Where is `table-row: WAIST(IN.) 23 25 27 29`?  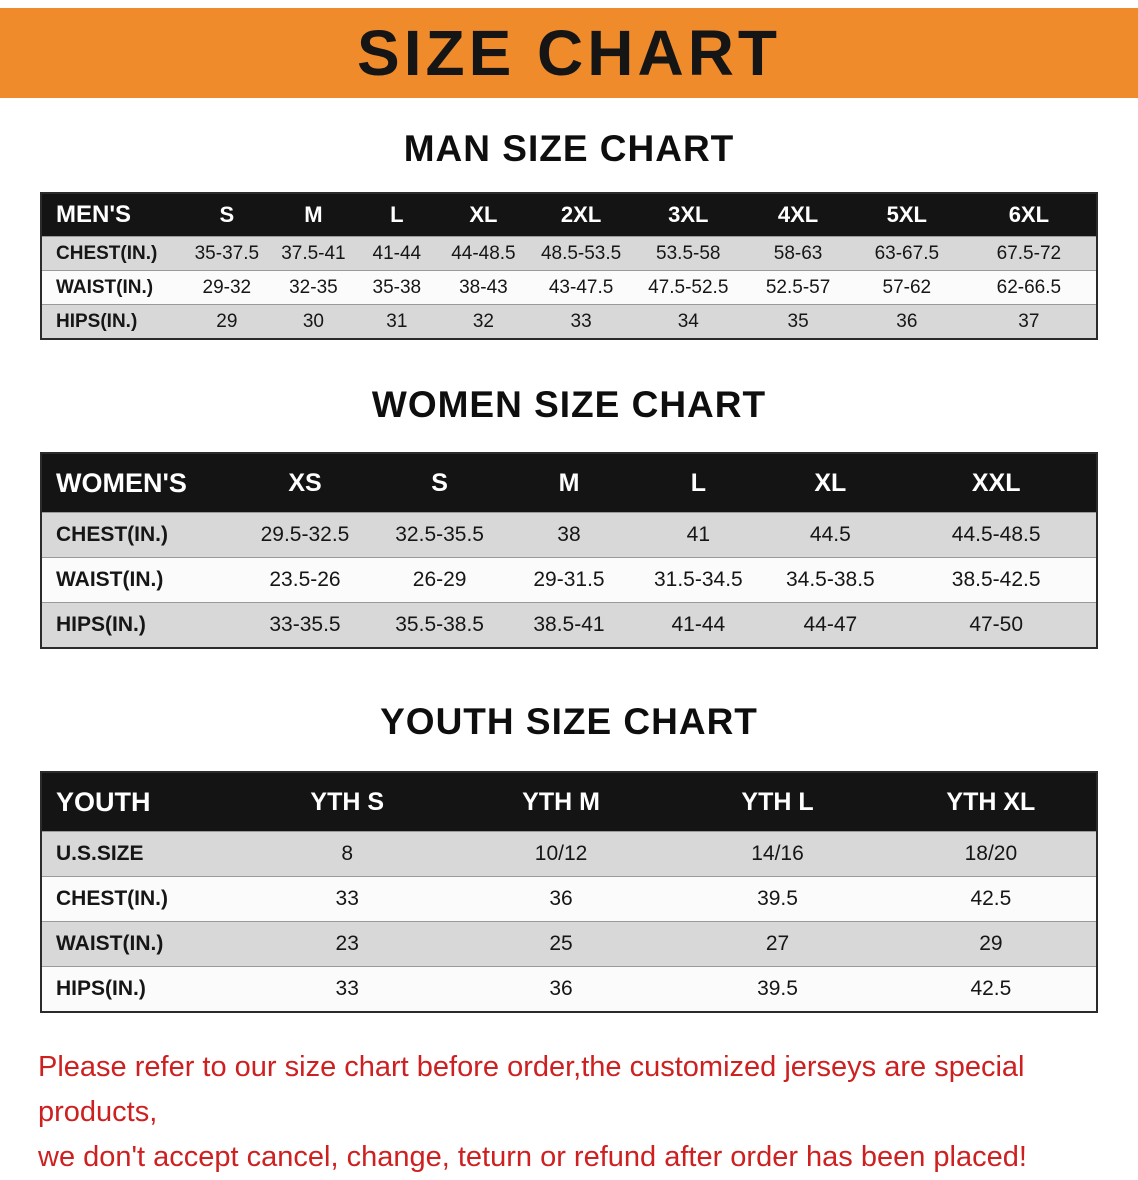
table-row: WAIST(IN.) 23 25 27 29 is located at coordinates (569, 944).